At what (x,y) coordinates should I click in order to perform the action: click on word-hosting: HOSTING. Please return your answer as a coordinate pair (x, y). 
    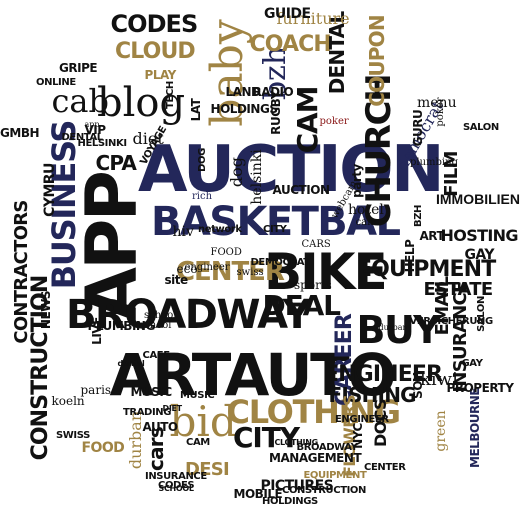
    Looking at the image, I should click on (479, 235).